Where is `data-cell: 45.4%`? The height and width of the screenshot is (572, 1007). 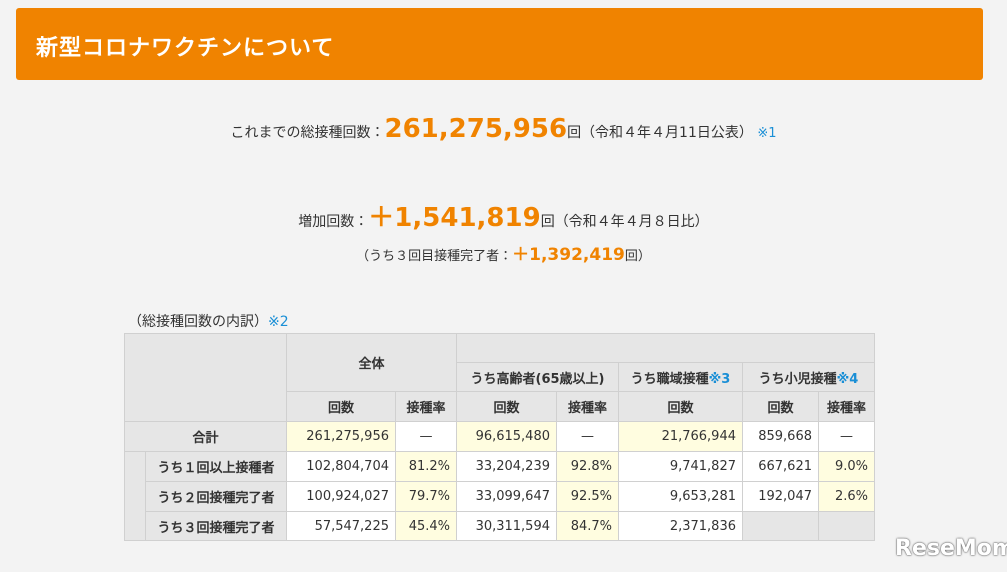 data-cell: 45.4% is located at coordinates (426, 526).